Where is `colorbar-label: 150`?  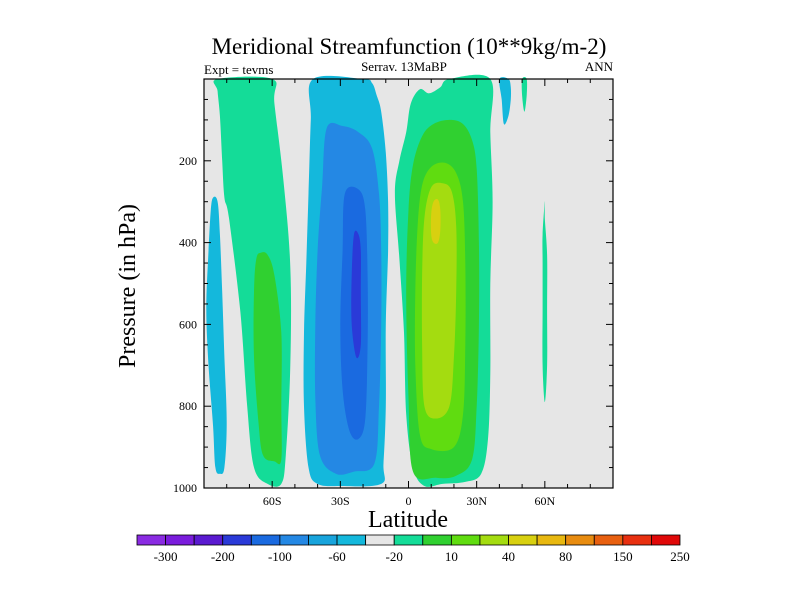 colorbar-label: 150 is located at coordinates (623, 556).